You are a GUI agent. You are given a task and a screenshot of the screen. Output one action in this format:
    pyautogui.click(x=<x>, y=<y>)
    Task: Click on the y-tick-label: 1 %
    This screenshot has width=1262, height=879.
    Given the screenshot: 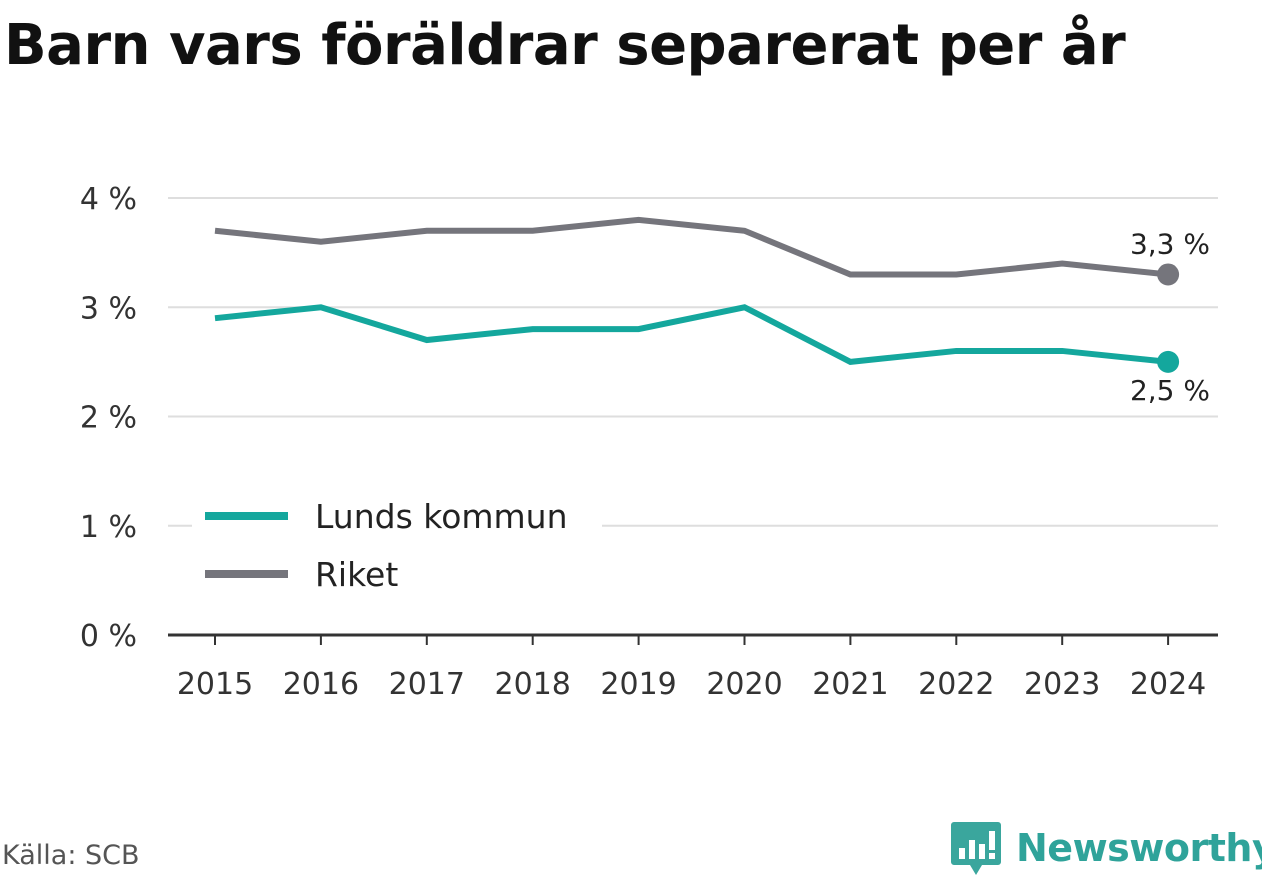 What is the action you would take?
    pyautogui.click(x=108, y=527)
    